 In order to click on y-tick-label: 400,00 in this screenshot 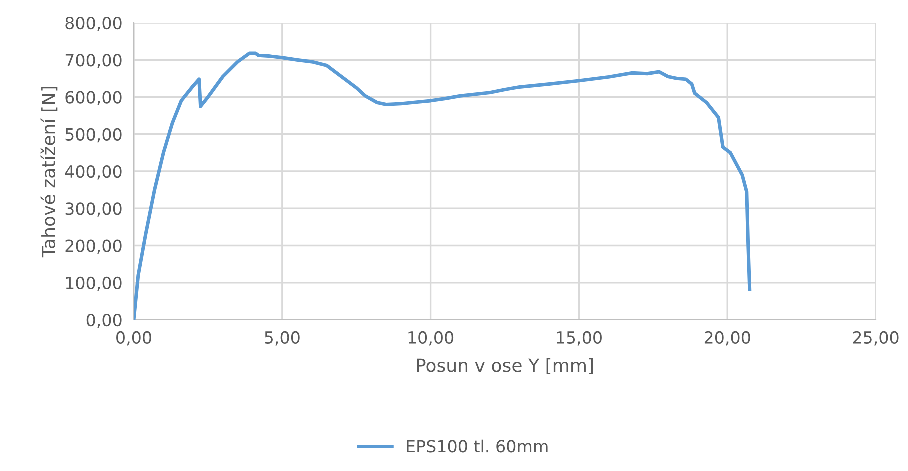, I will do `click(93, 172)`.